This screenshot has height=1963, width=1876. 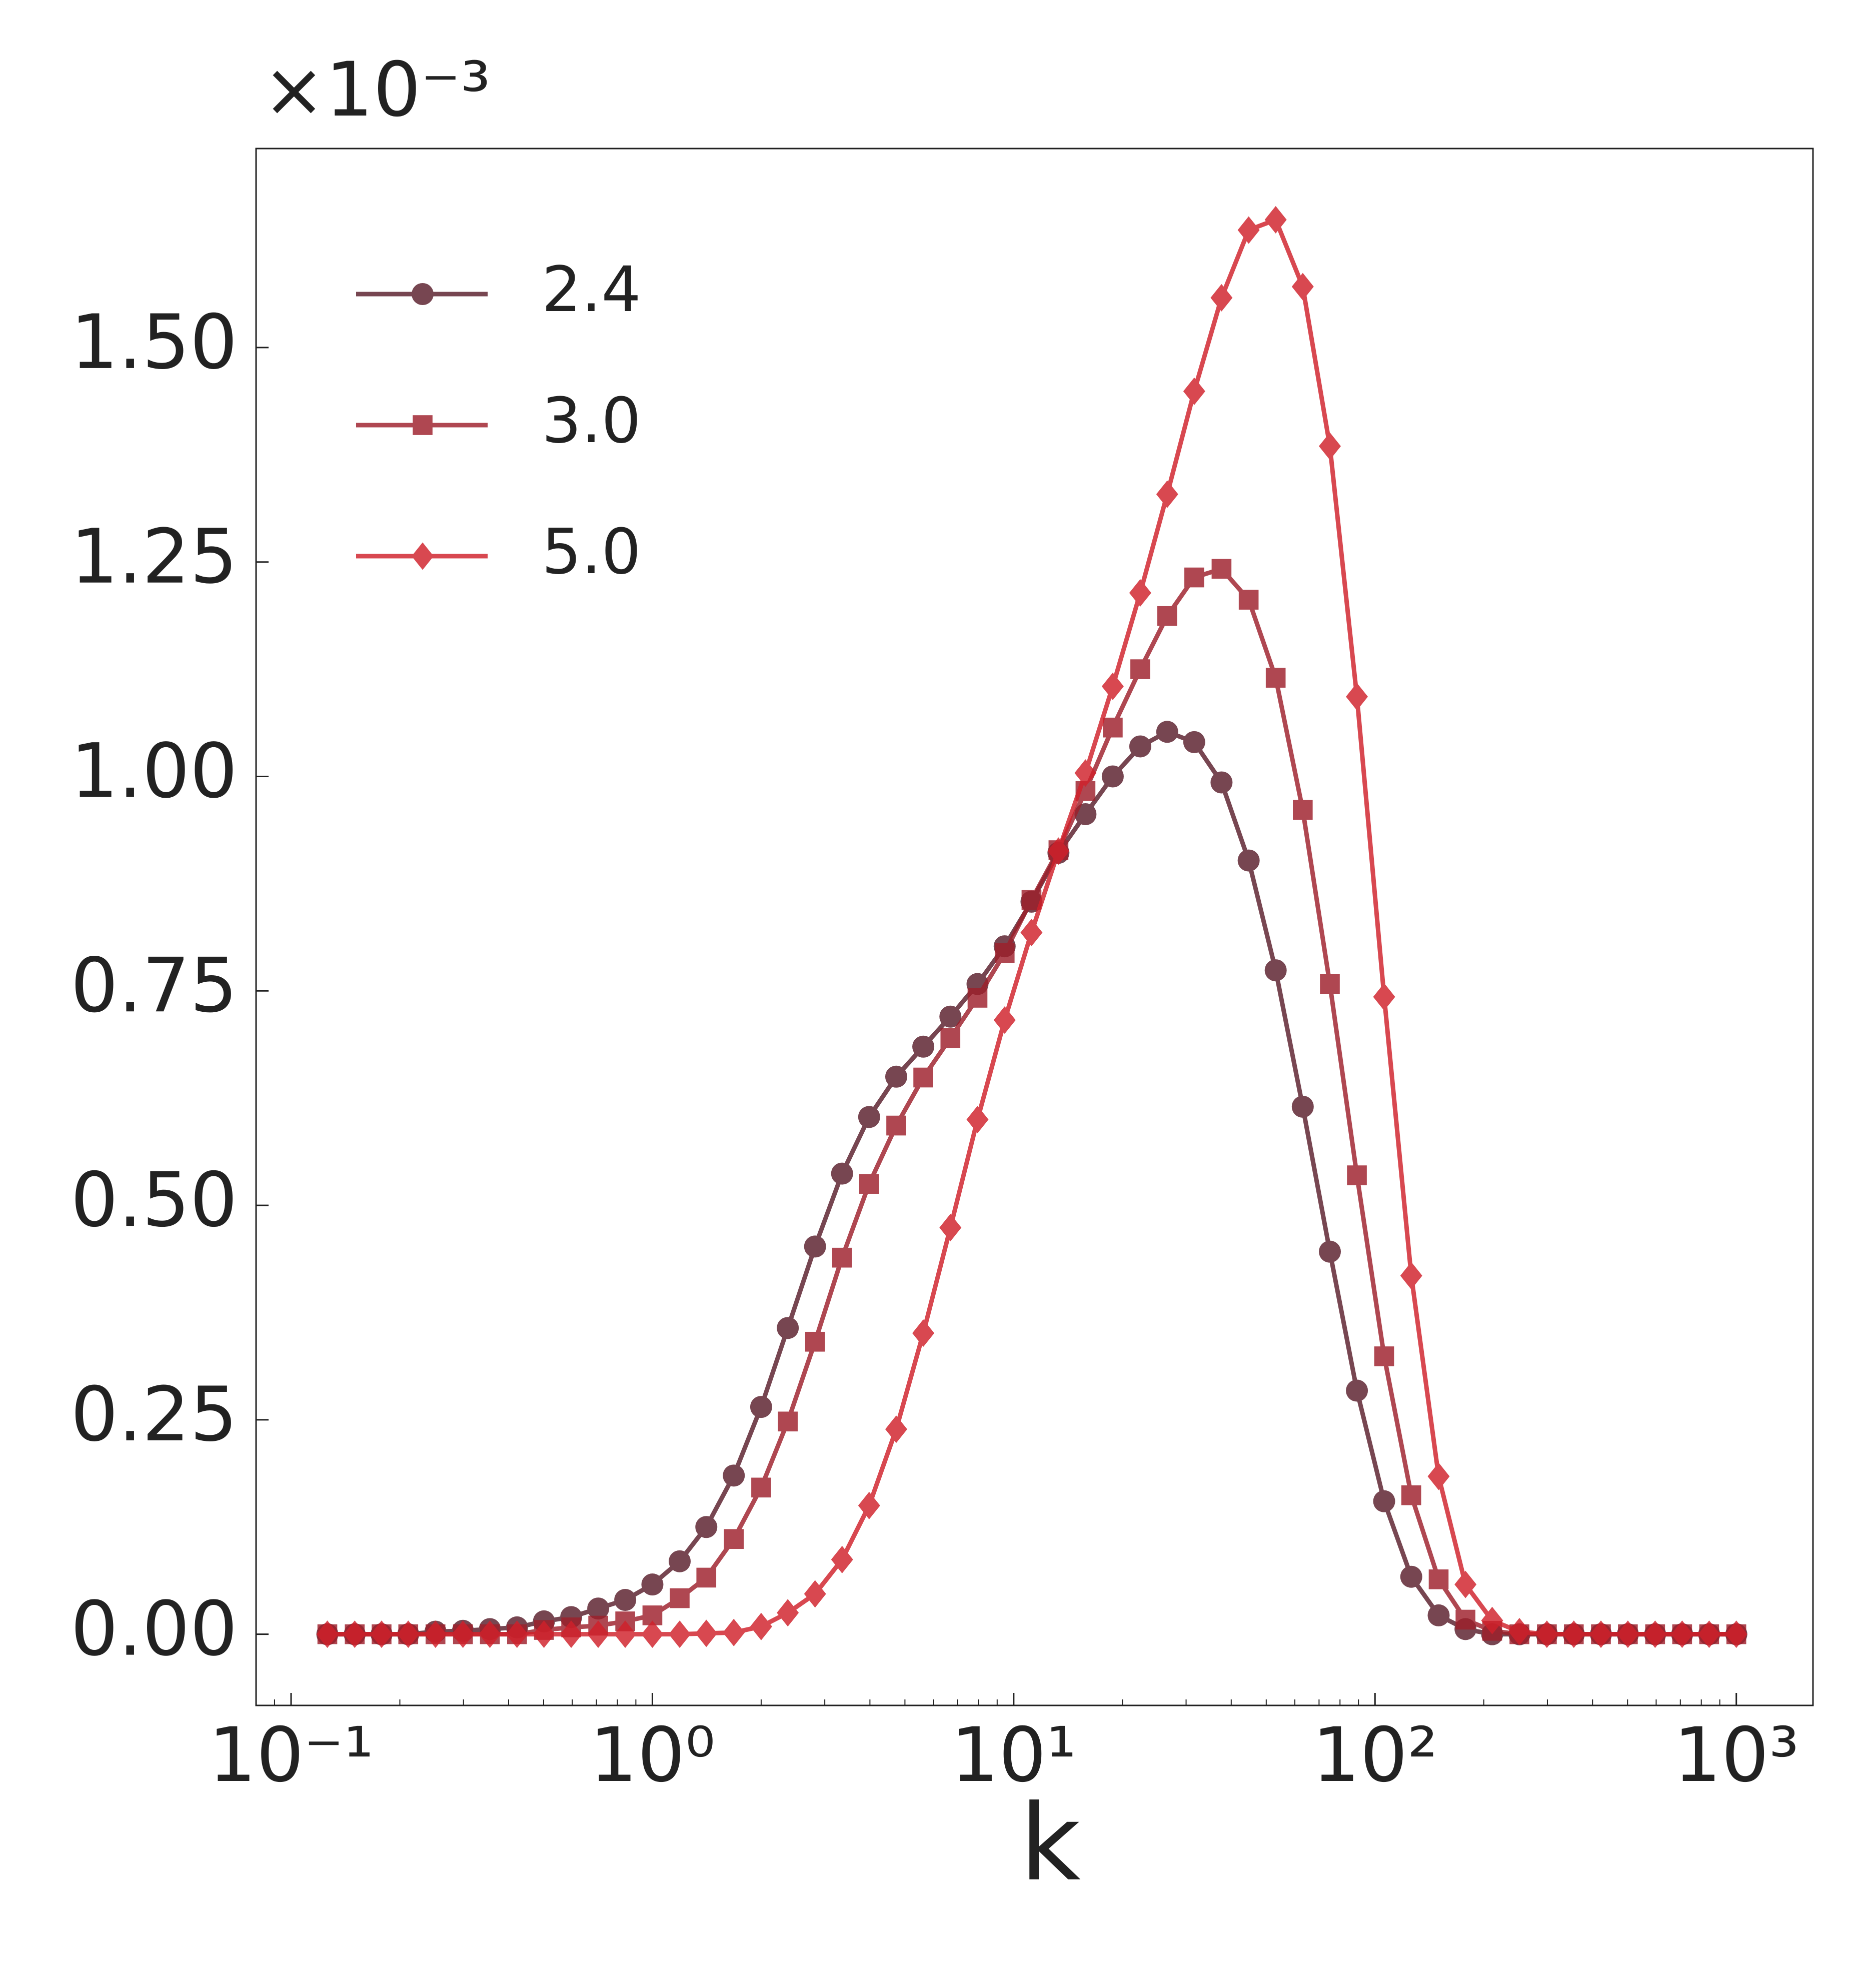 I want to click on x-axis-label: k, so click(x=1050, y=1843).